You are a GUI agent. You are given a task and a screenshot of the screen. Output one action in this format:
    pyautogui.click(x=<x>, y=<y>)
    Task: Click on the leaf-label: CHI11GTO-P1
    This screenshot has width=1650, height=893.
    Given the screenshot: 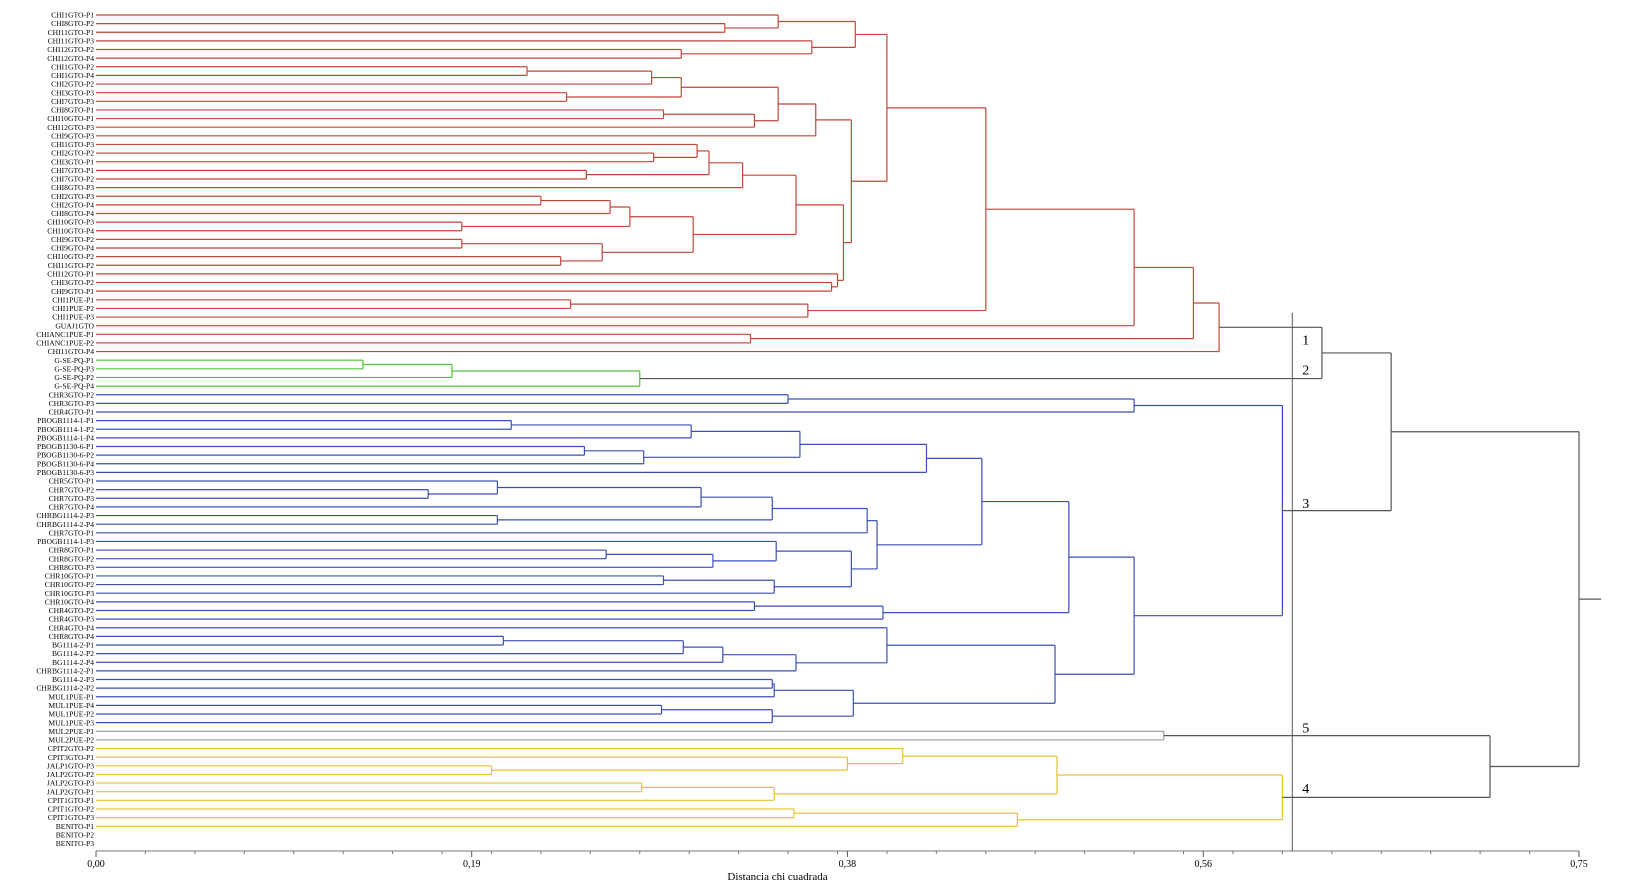 What is the action you would take?
    pyautogui.click(x=71, y=32)
    